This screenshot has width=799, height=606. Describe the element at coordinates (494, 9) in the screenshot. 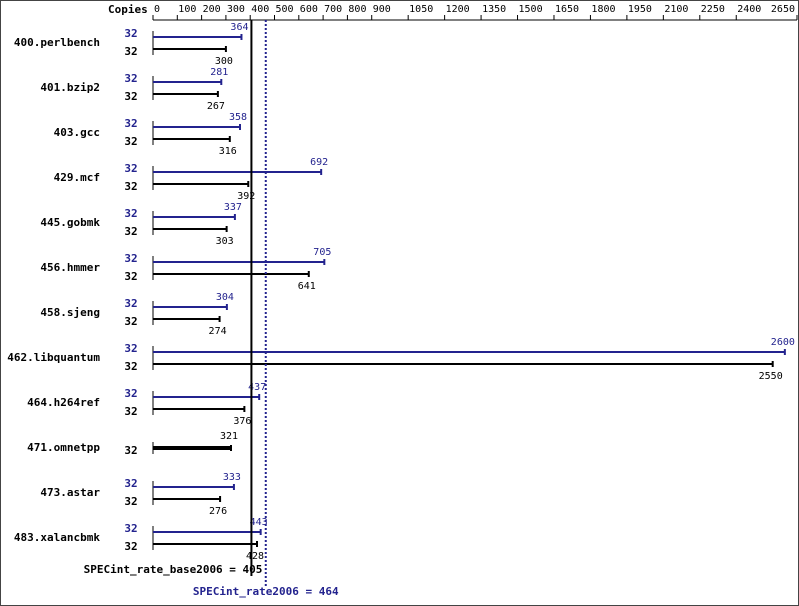

I see `x-tick-label: 1350` at that location.